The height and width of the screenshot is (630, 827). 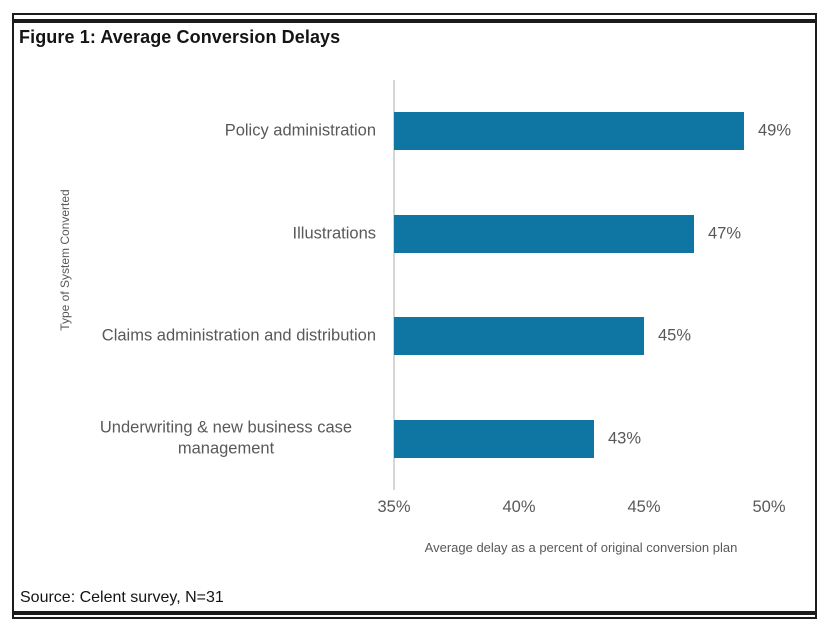 What do you see at coordinates (519, 507) in the screenshot?
I see `x-tick-label: 40%` at bounding box center [519, 507].